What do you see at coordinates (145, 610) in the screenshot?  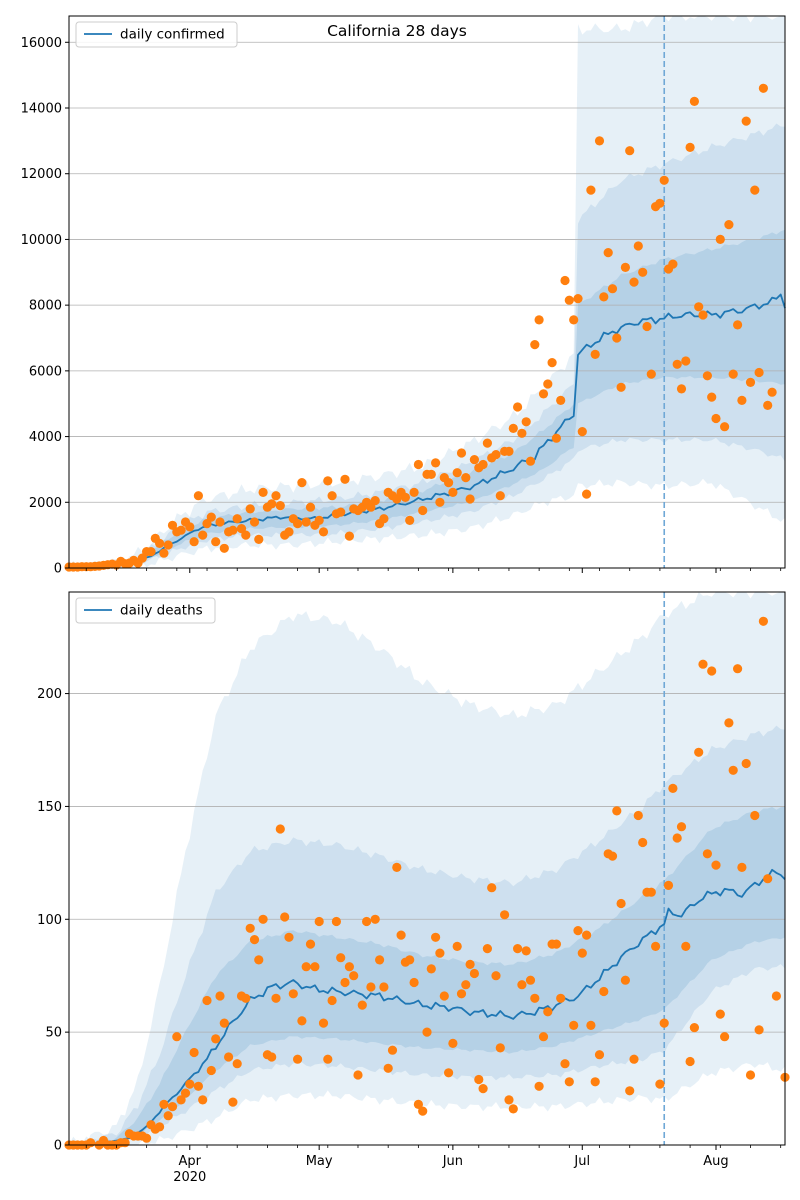 I see `deaths-legend: daily deaths` at bounding box center [145, 610].